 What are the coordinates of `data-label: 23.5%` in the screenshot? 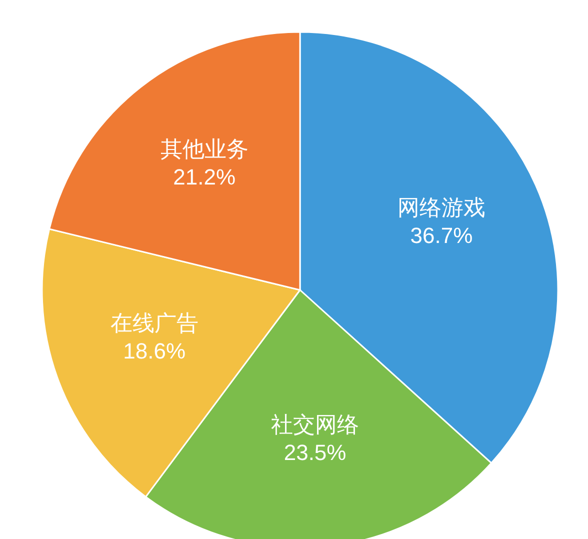 It's located at (315, 453).